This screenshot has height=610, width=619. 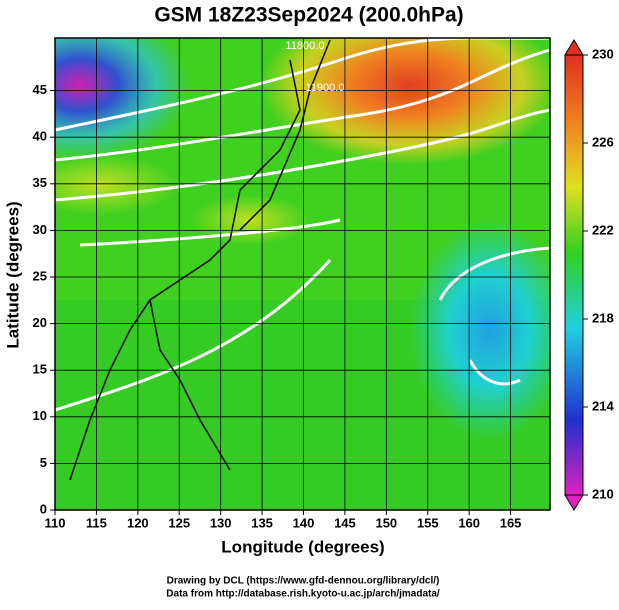 What do you see at coordinates (511, 522) in the screenshot?
I see `x-tick-label: 165` at bounding box center [511, 522].